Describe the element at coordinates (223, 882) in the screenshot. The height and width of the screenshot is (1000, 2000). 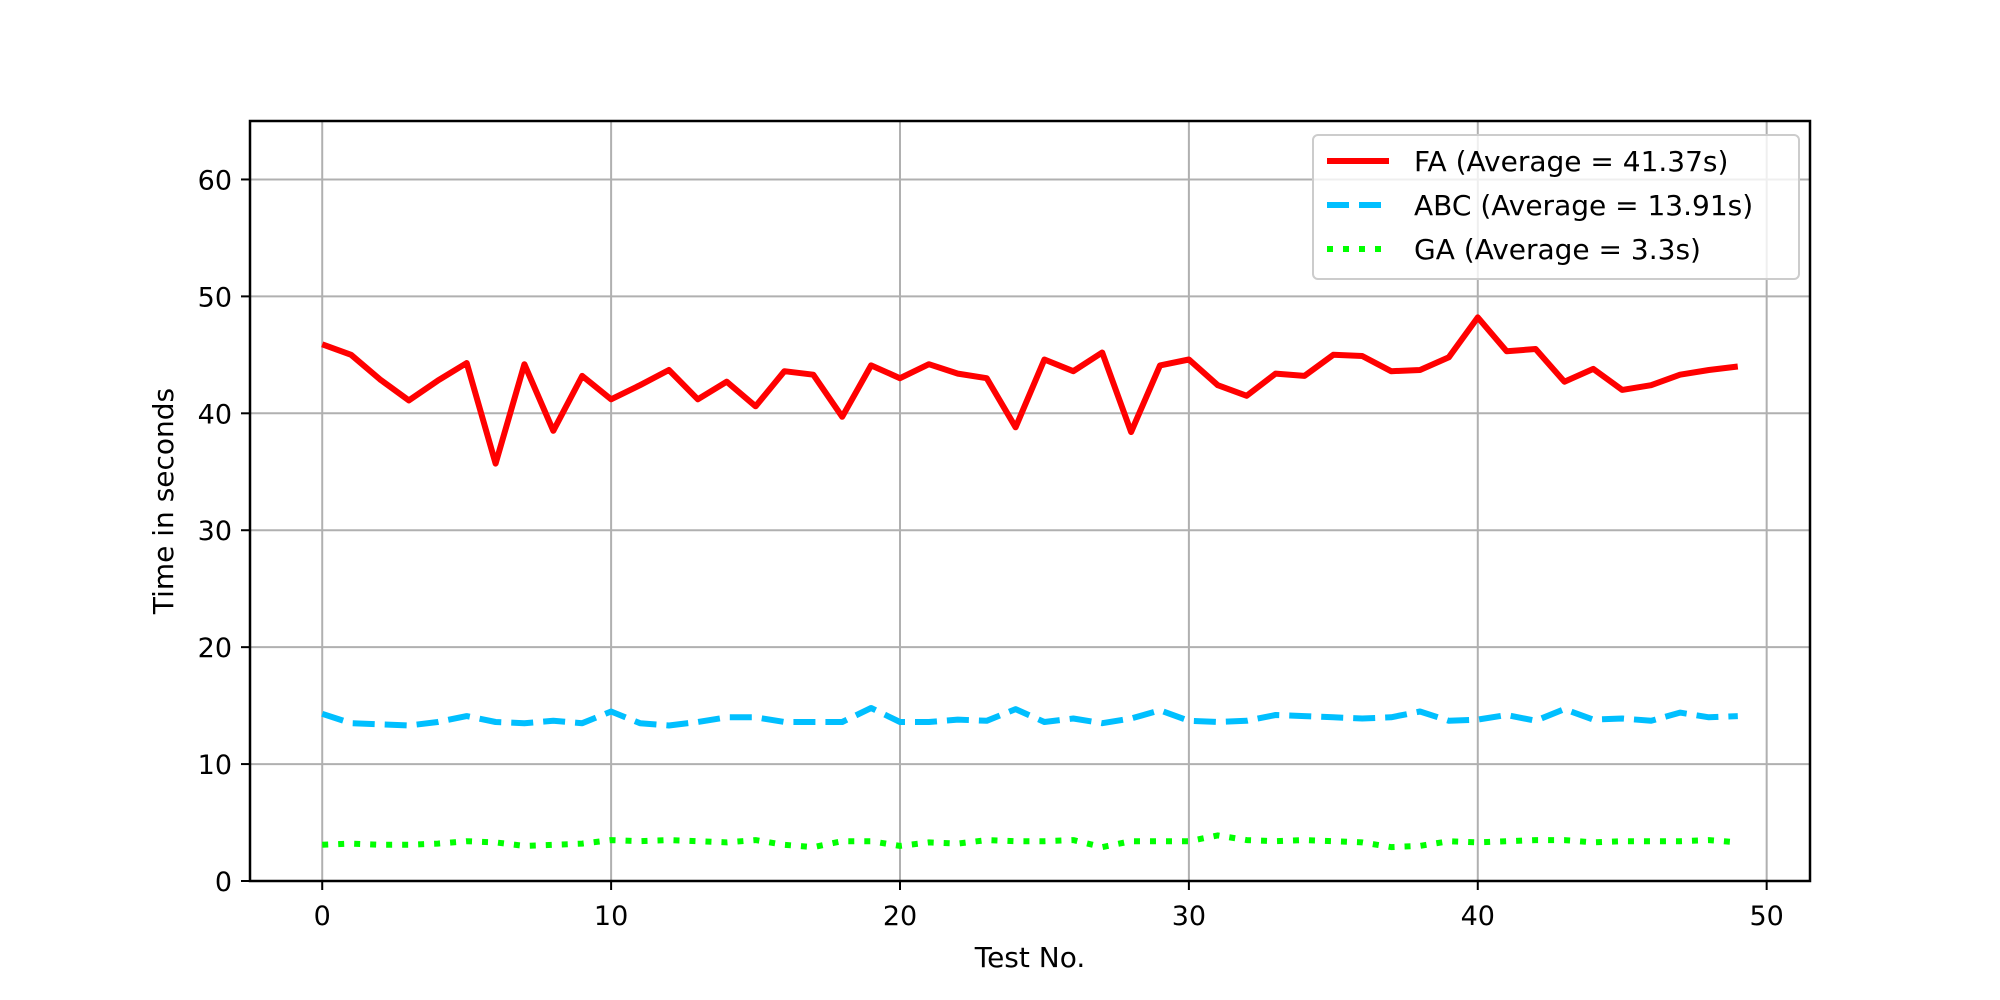
I see `y-tick-label: 0` at that location.